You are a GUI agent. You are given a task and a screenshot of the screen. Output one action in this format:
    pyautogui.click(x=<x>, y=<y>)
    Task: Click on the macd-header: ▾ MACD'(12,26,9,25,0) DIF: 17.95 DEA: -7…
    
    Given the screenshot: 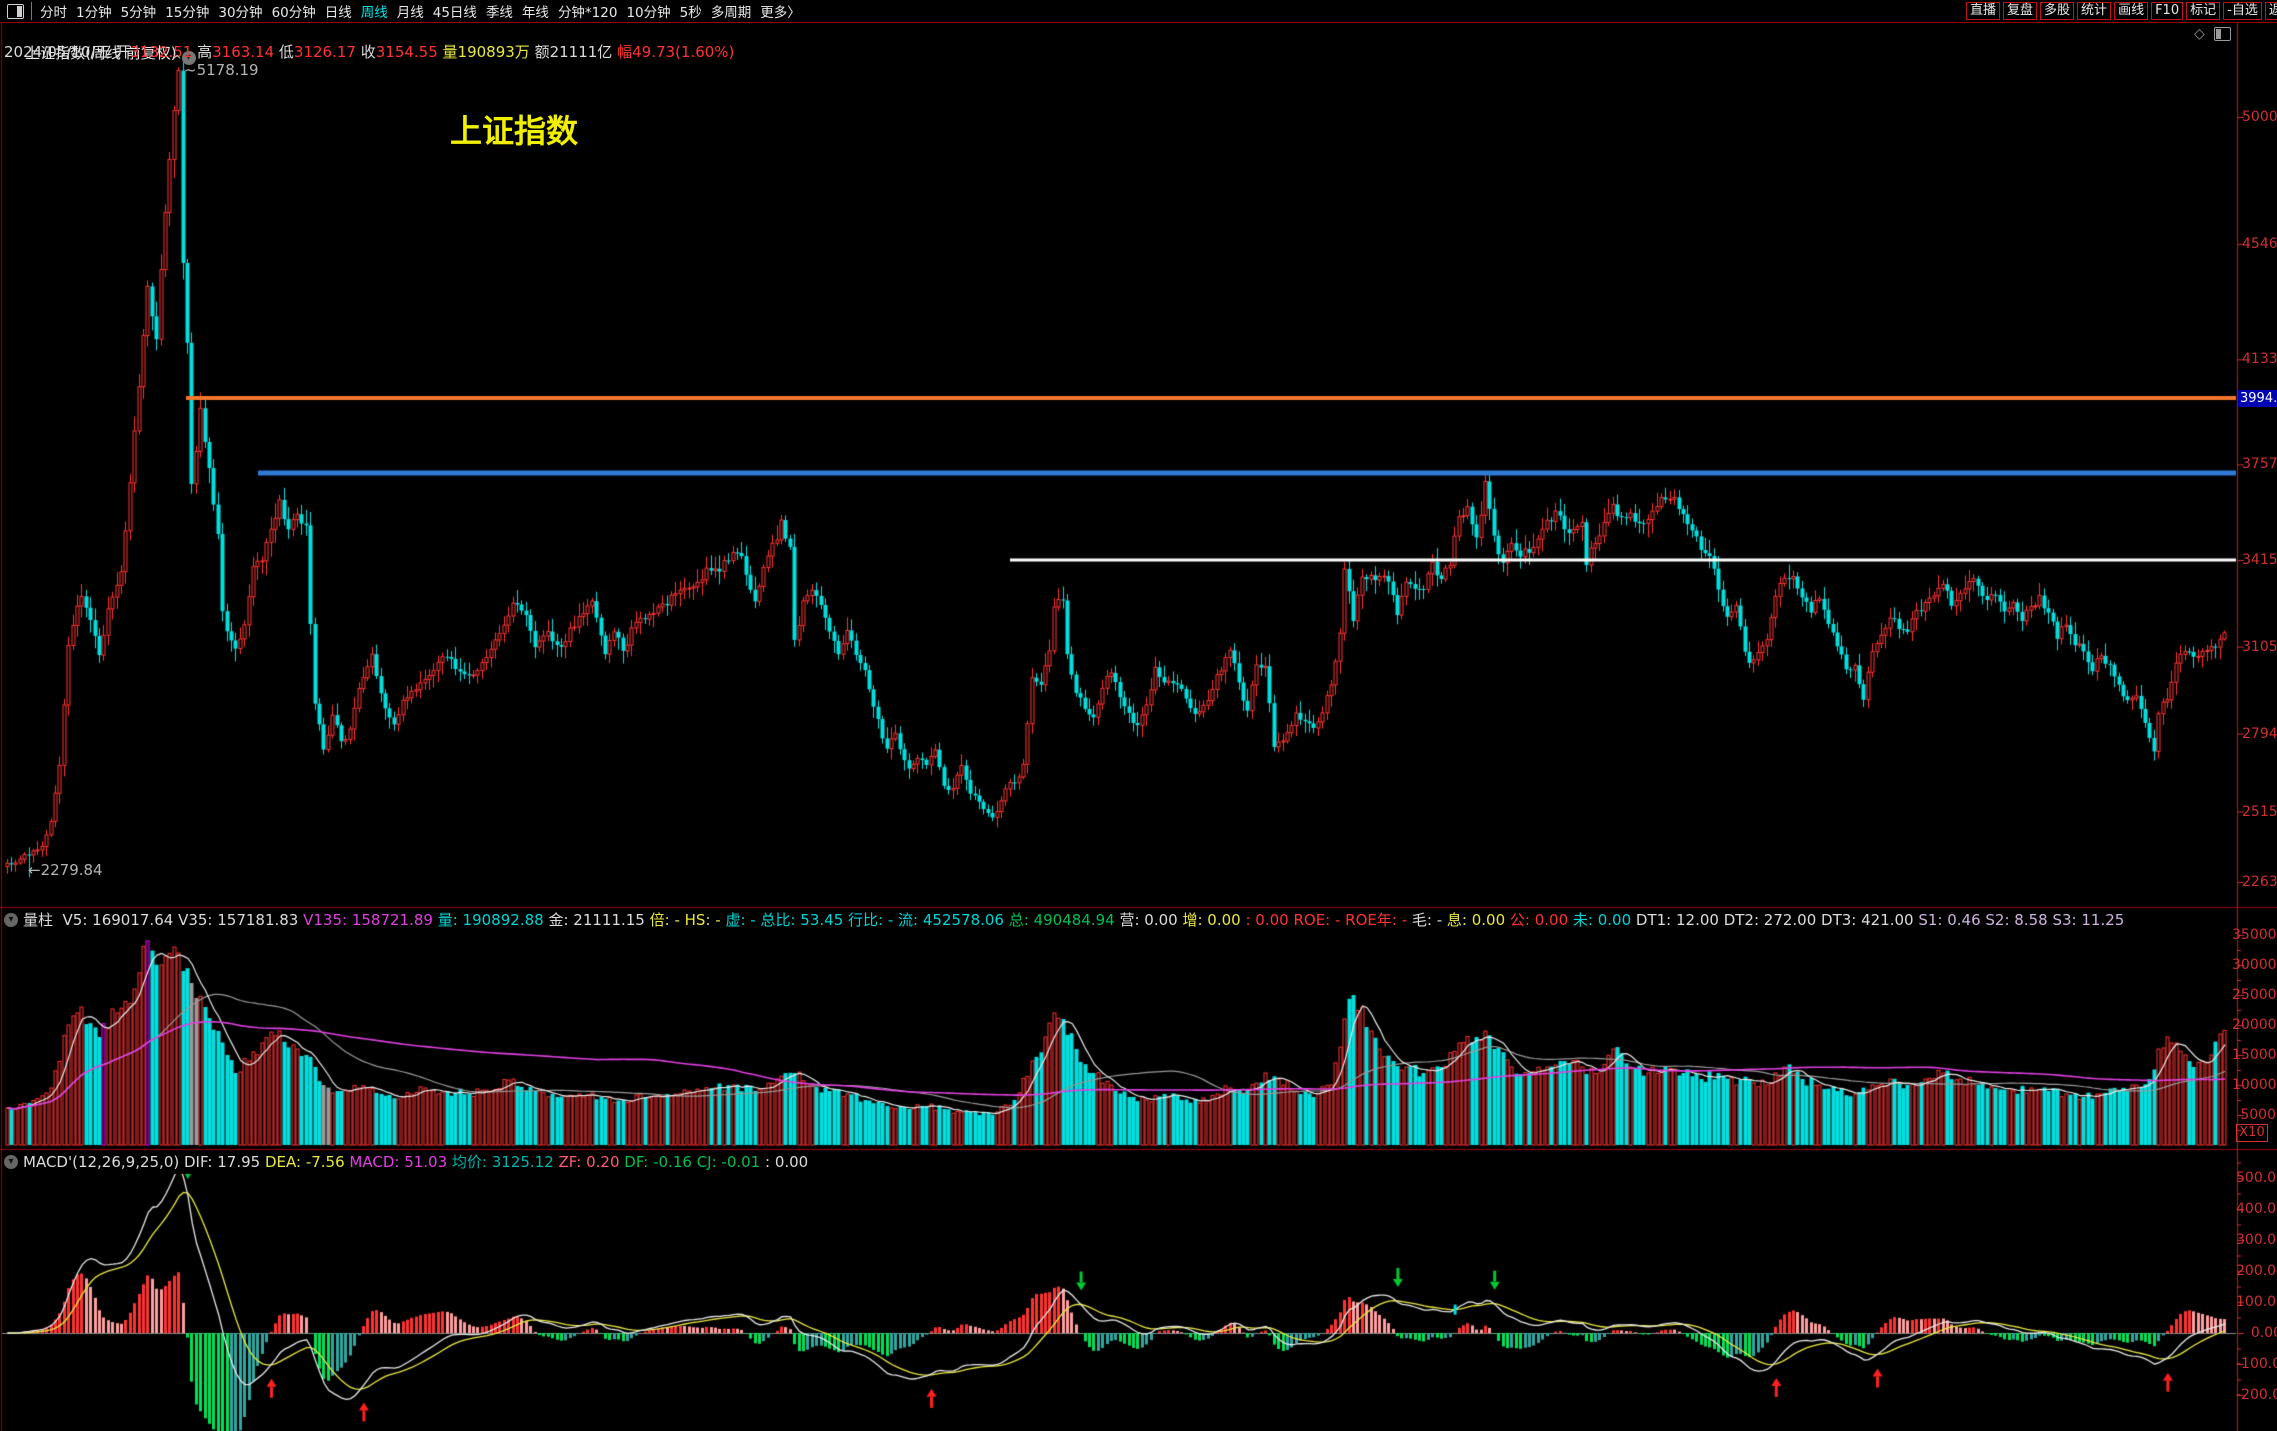 What is the action you would take?
    pyautogui.click(x=406, y=1161)
    